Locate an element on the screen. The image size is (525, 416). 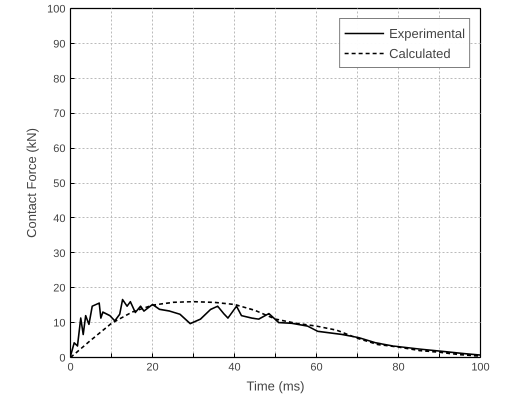
y-tick-label: 70 is located at coordinates (59, 114).